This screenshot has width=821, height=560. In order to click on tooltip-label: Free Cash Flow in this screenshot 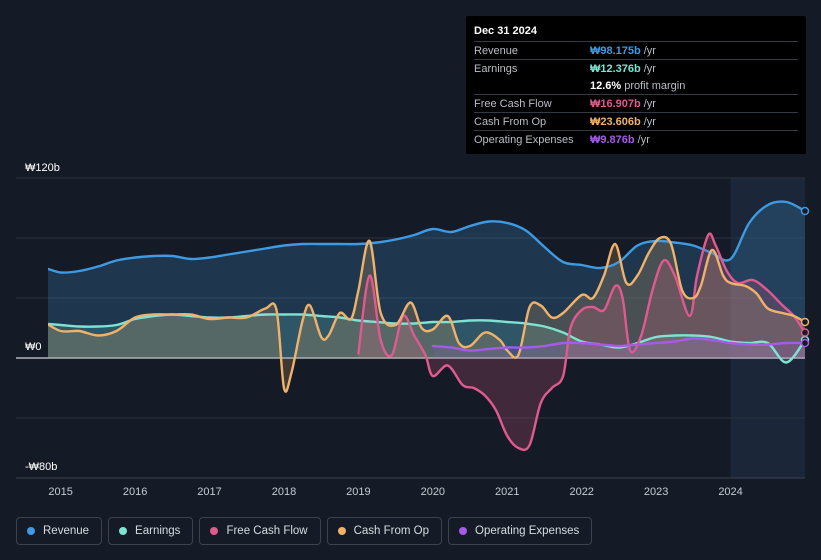, I will do `click(513, 103)`.